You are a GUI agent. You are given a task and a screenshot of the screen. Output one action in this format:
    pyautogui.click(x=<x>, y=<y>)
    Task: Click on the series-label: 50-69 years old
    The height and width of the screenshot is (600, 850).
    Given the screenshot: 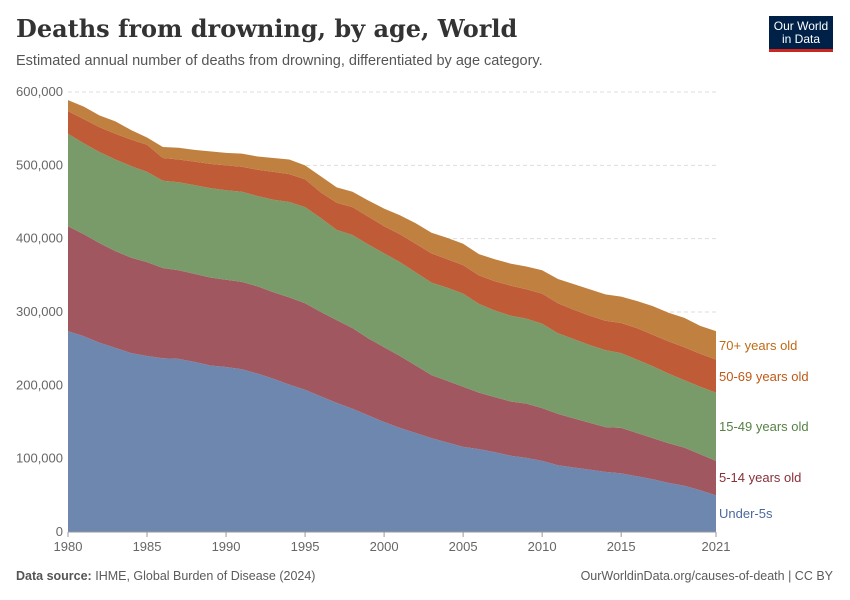 What is the action you would take?
    pyautogui.click(x=764, y=376)
    